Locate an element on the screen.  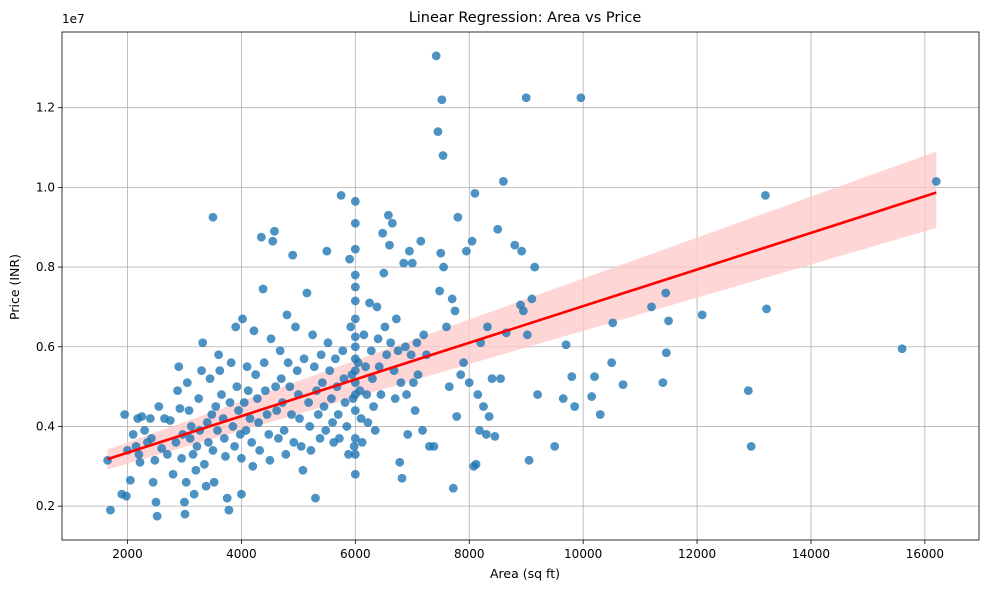
y-tick-label: 0.4 is located at coordinates (45, 426).